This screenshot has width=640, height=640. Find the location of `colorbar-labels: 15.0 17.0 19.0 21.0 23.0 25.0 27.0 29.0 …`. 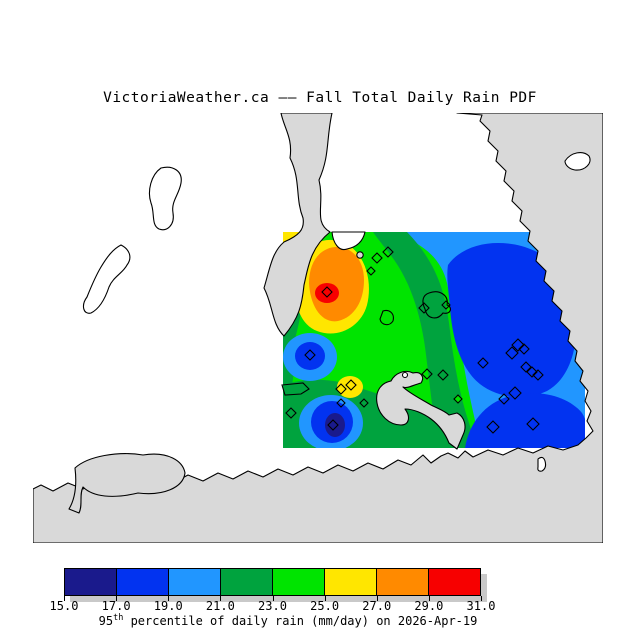

colorbar-labels: 15.0 17.0 19.0 21.0 23.0 25.0 27.0 29.0 … is located at coordinates (273, 606).